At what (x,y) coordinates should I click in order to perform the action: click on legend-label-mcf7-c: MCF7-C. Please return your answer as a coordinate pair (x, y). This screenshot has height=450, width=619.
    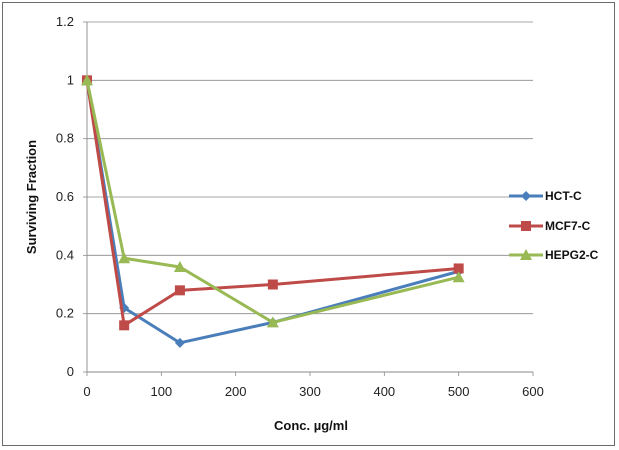
    Looking at the image, I should click on (568, 226).